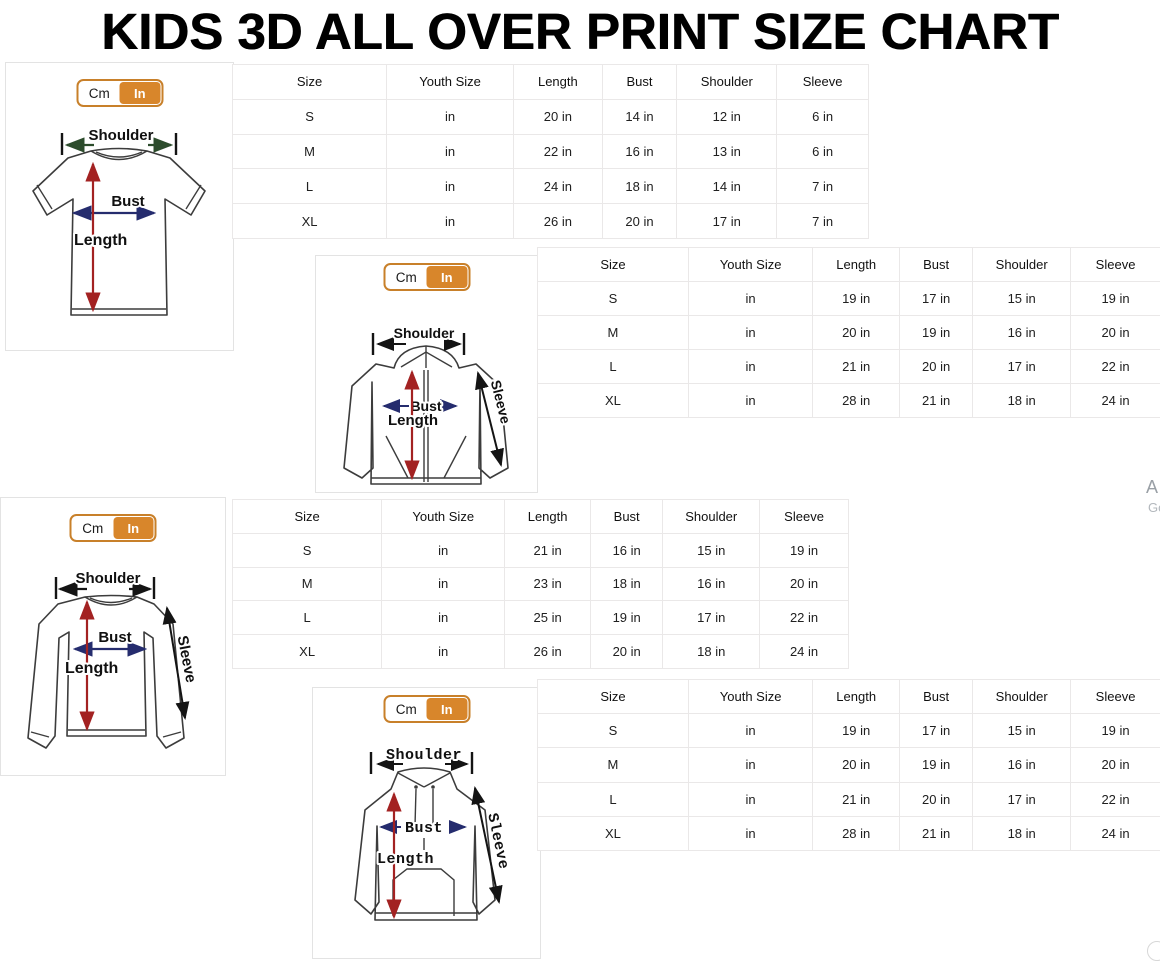 This screenshot has height=963, width=1160. I want to click on edge-cropped-circle, so click(1153, 951).